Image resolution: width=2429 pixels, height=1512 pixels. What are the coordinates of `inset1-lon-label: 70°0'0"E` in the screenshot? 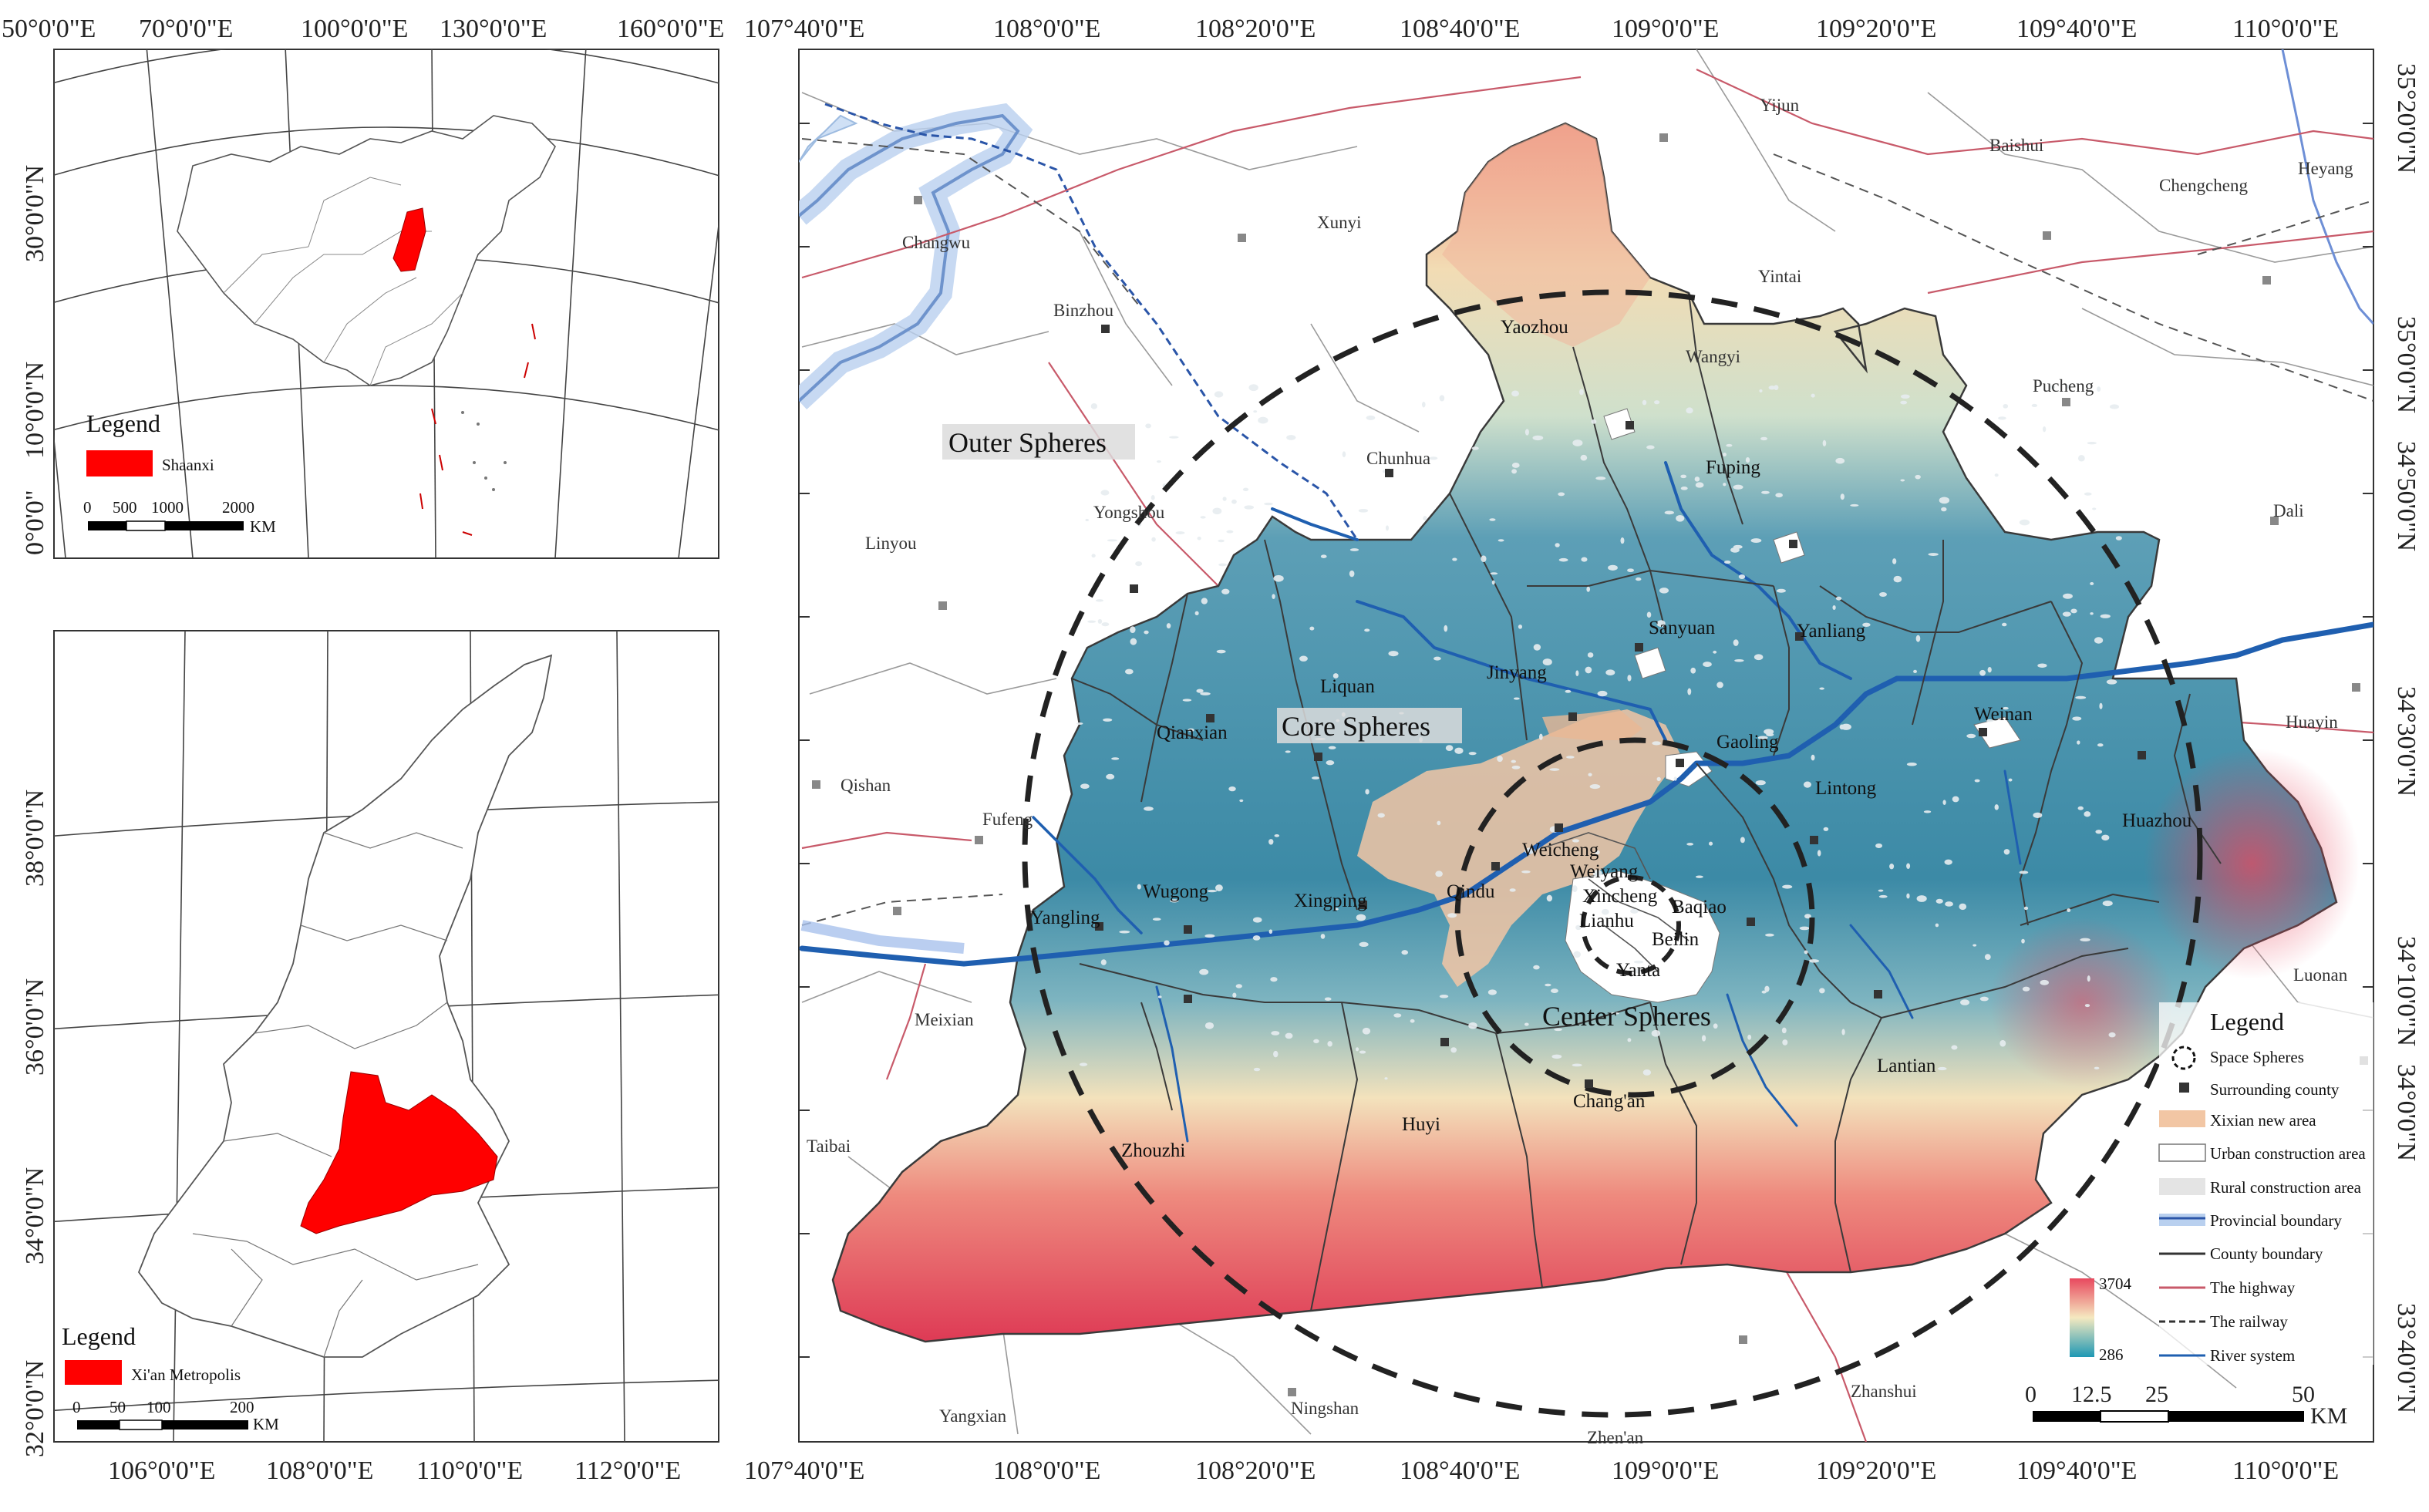 It's located at (186, 29).